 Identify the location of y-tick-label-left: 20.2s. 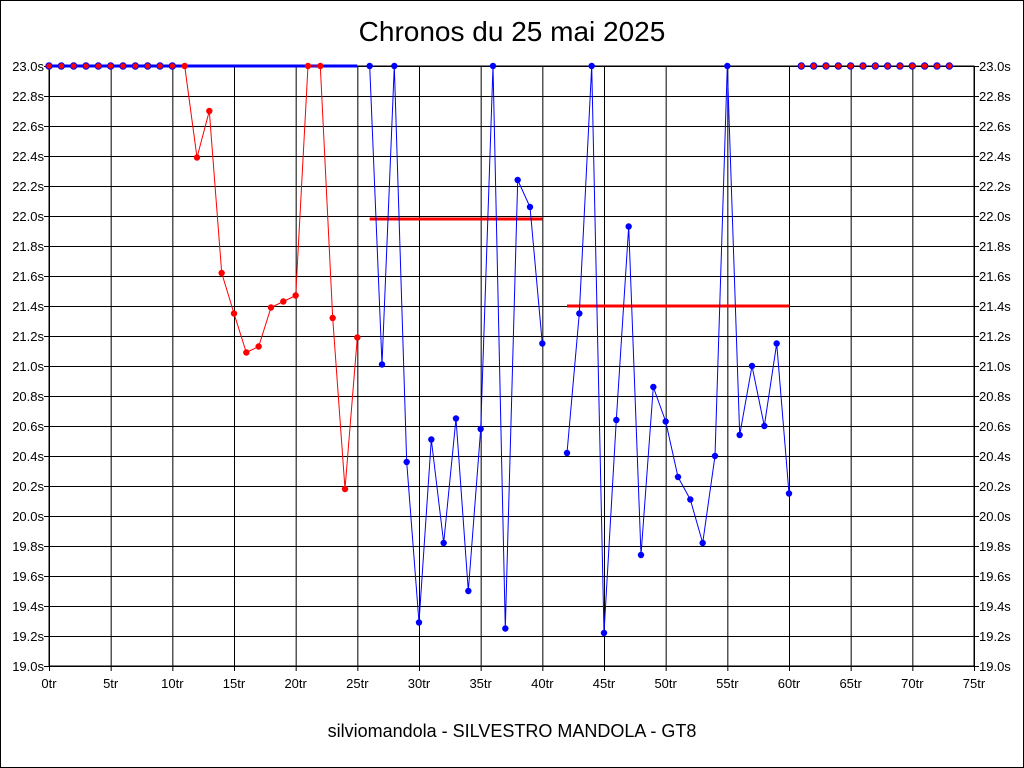
(28, 486).